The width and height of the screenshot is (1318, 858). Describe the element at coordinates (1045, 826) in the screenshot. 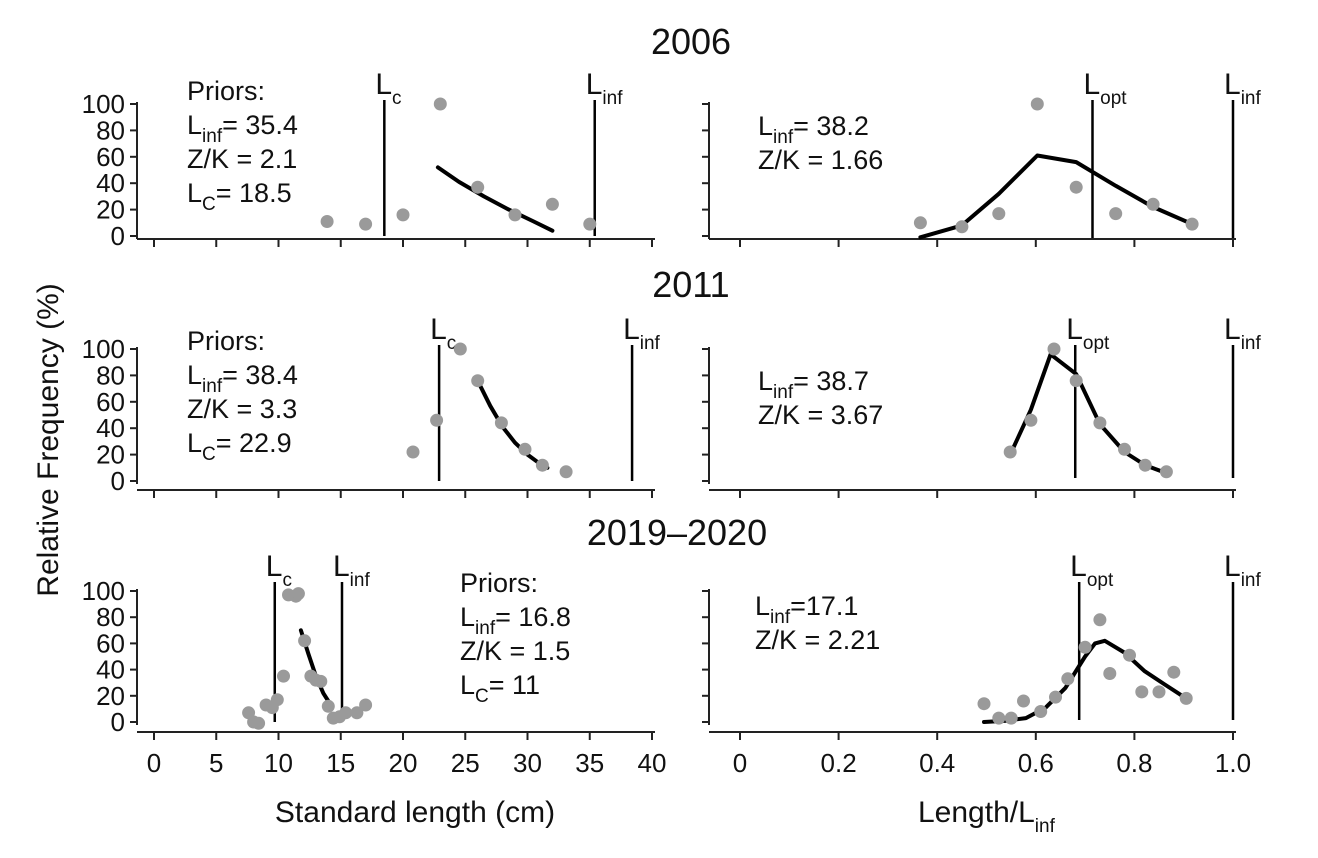

I see `x-axis-label-right-sub: inf` at that location.